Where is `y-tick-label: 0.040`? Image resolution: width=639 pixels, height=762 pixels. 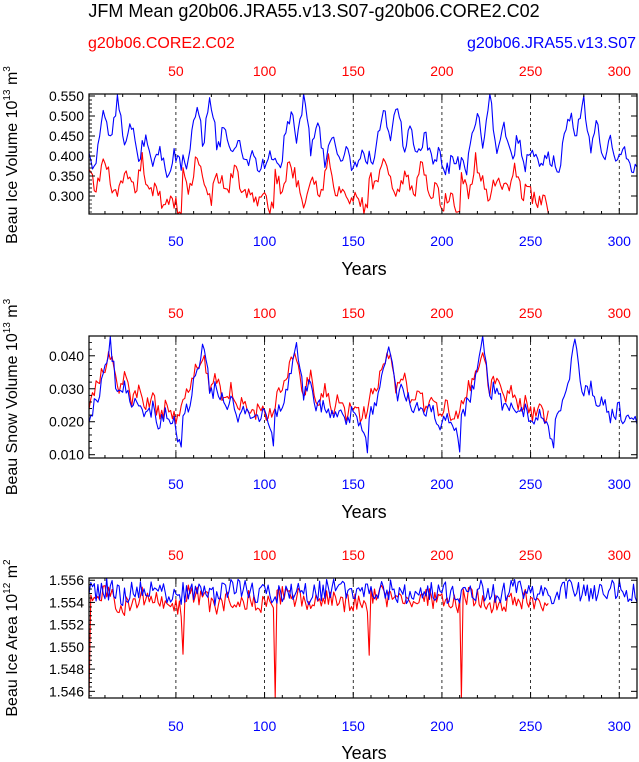
y-tick-label: 0.040 is located at coordinates (66, 356).